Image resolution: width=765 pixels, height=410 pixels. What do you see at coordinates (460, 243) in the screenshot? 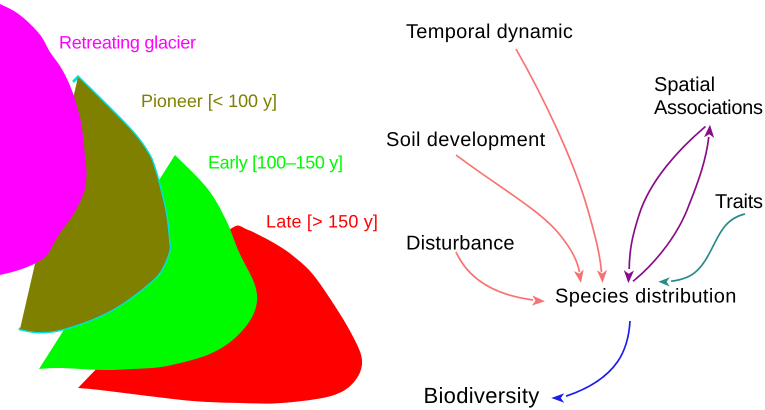
I see `svg-text: Disturbance` at bounding box center [460, 243].